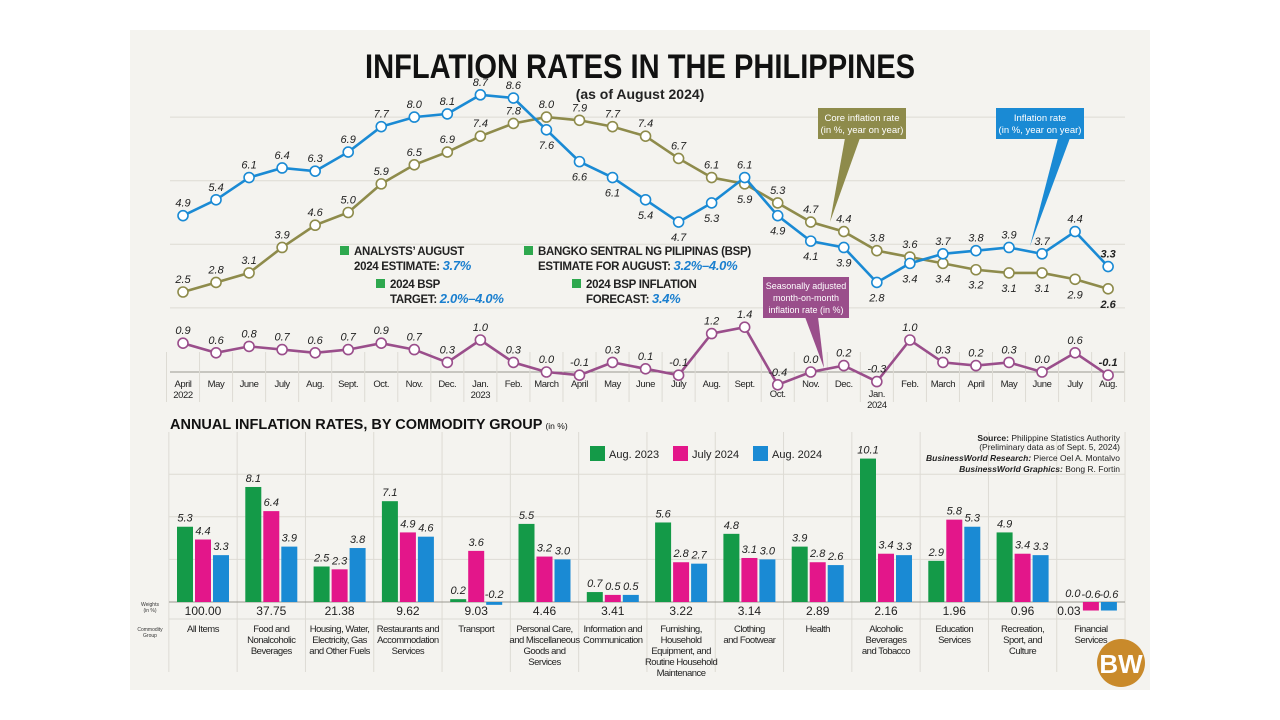  What do you see at coordinates (936, 553) in the screenshot?
I see `bar-value-label: 2.9` at bounding box center [936, 553].